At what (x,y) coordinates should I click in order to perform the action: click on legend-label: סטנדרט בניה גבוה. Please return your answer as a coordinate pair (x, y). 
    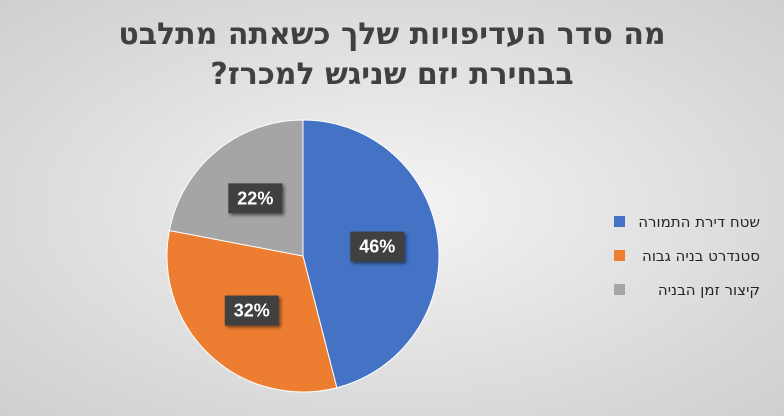
    Looking at the image, I should click on (701, 256).